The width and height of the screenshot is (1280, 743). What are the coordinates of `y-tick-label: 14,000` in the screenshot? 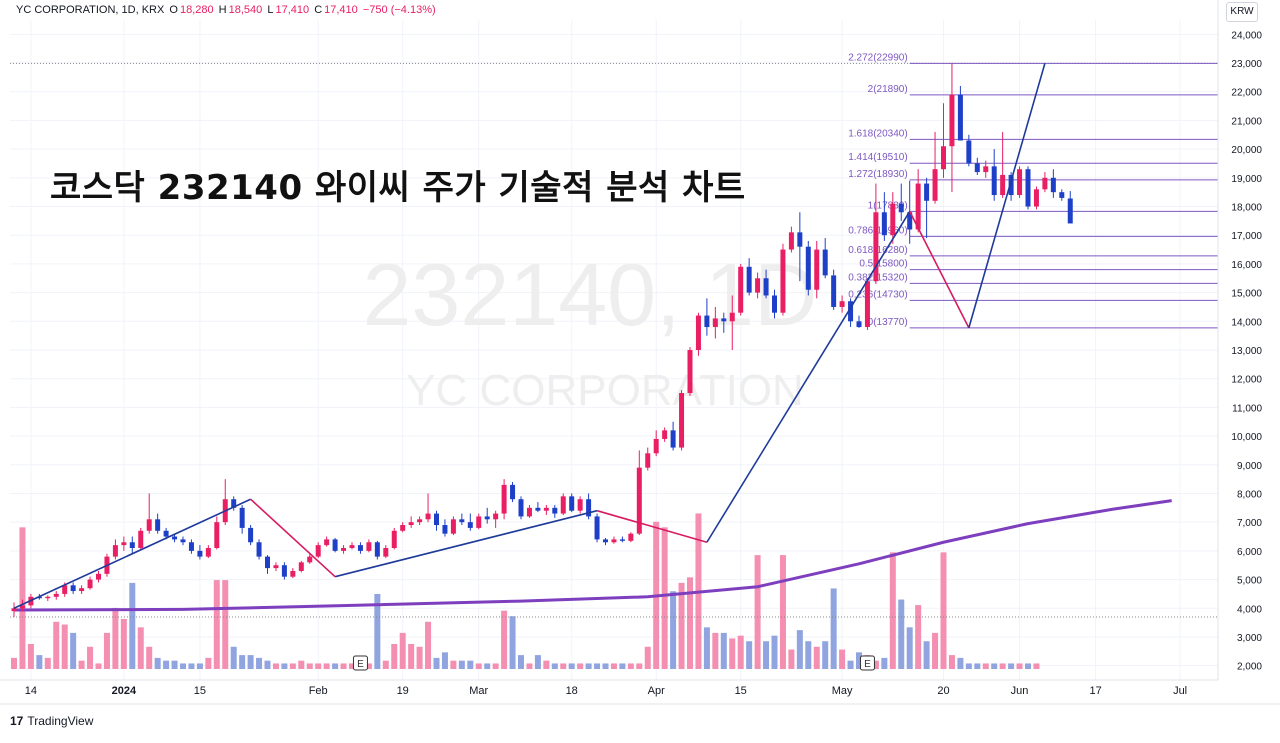 It's located at (1246, 322).